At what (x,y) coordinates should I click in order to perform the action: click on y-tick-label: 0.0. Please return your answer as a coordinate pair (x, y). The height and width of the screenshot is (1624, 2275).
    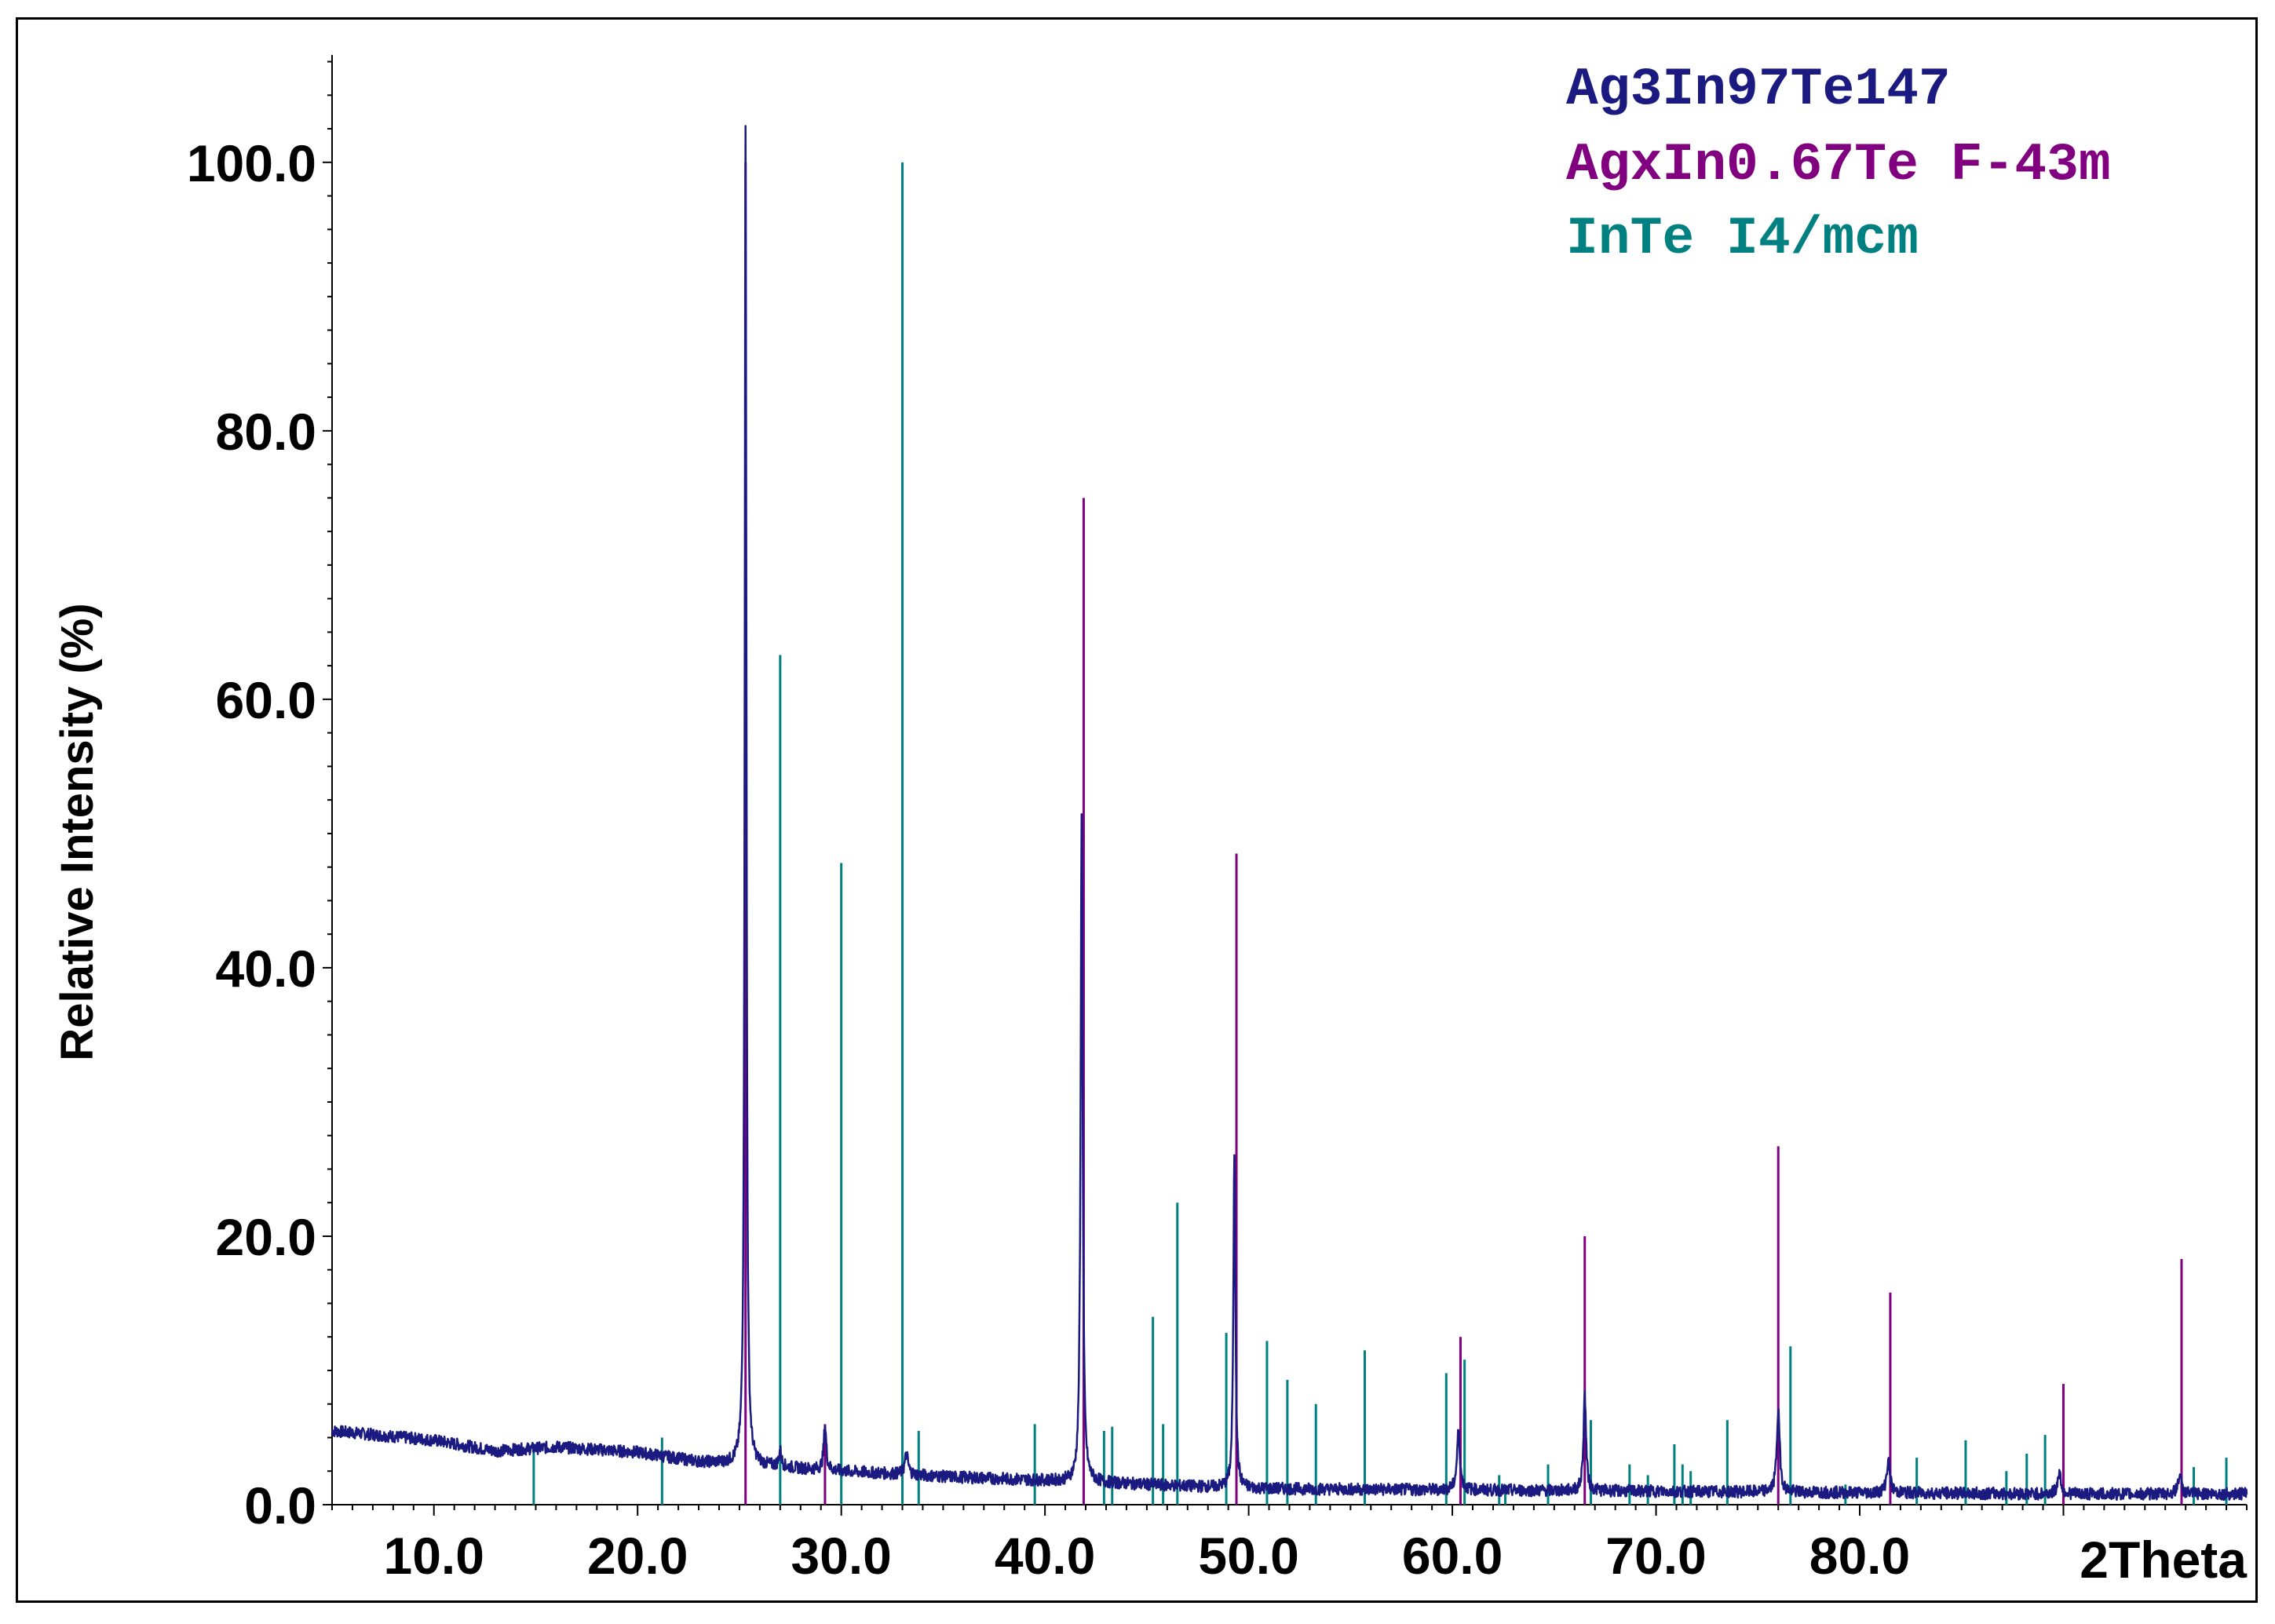
    Looking at the image, I should click on (280, 1506).